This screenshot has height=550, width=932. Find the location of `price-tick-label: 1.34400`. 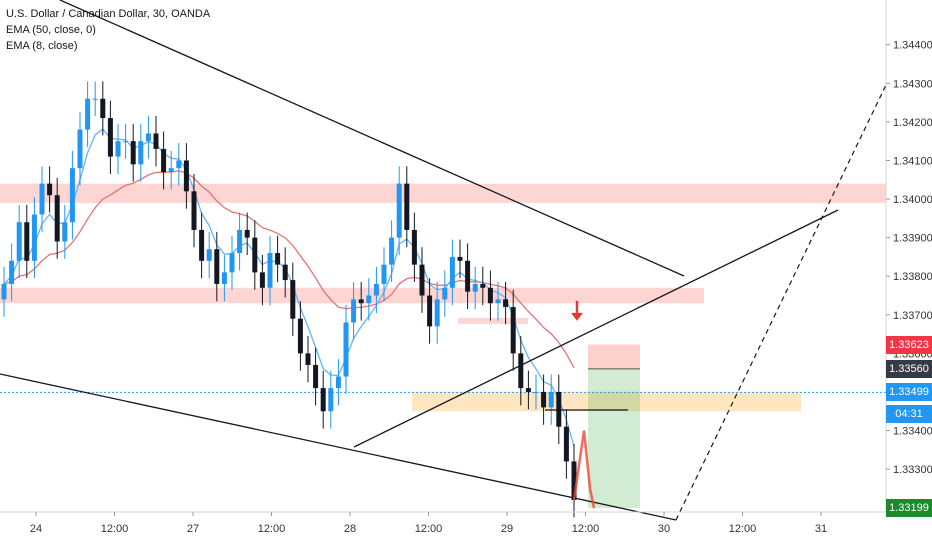

price-tick-label: 1.34400 is located at coordinates (912, 46).